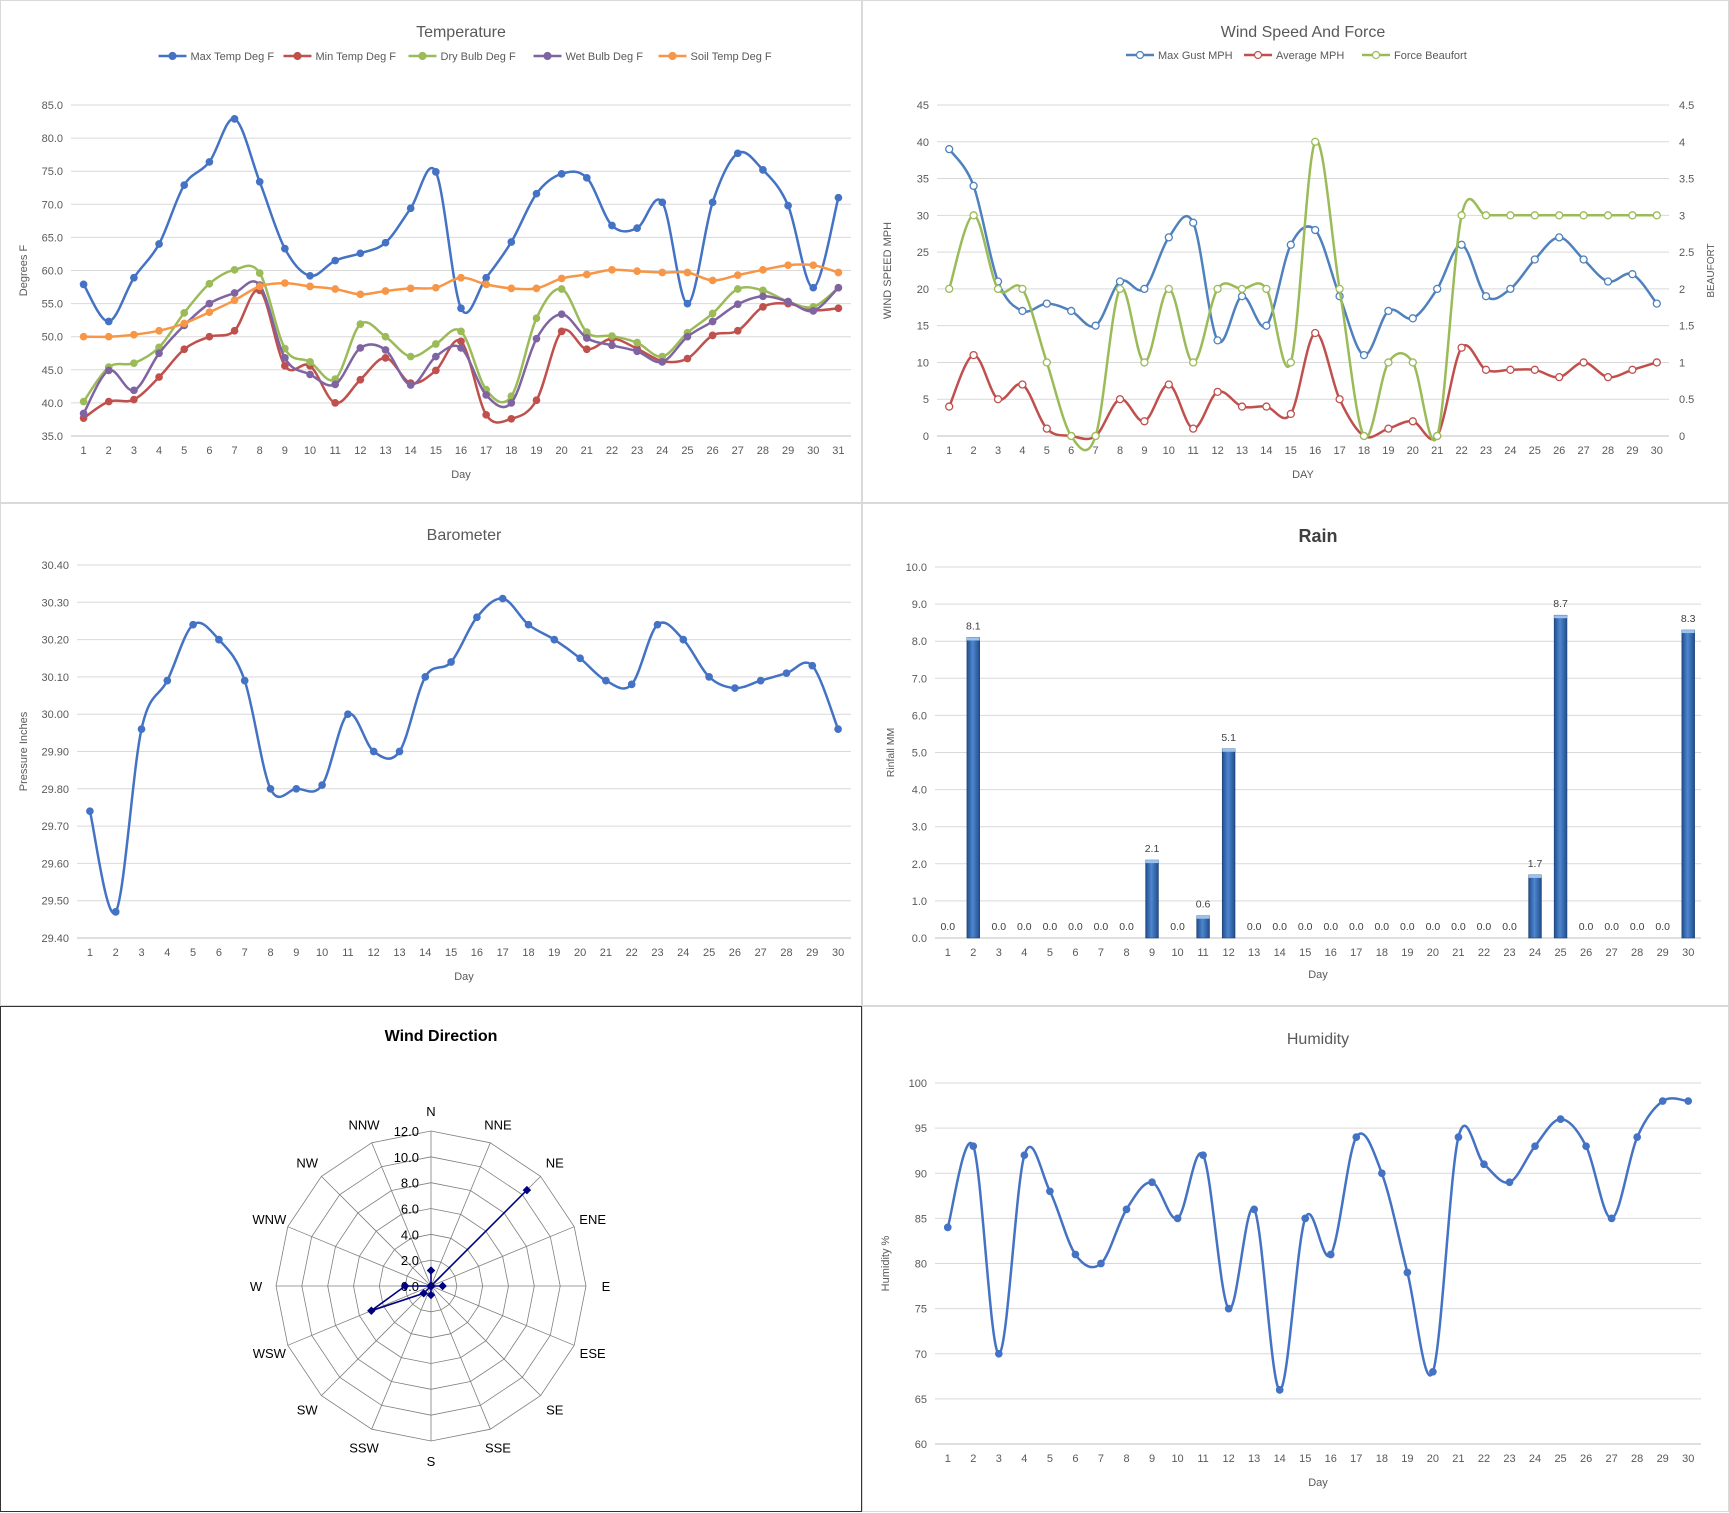 This screenshot has width=1729, height=1513. What do you see at coordinates (715, 57) in the screenshot?
I see `legend-item: Soil Temp Deg F` at bounding box center [715, 57].